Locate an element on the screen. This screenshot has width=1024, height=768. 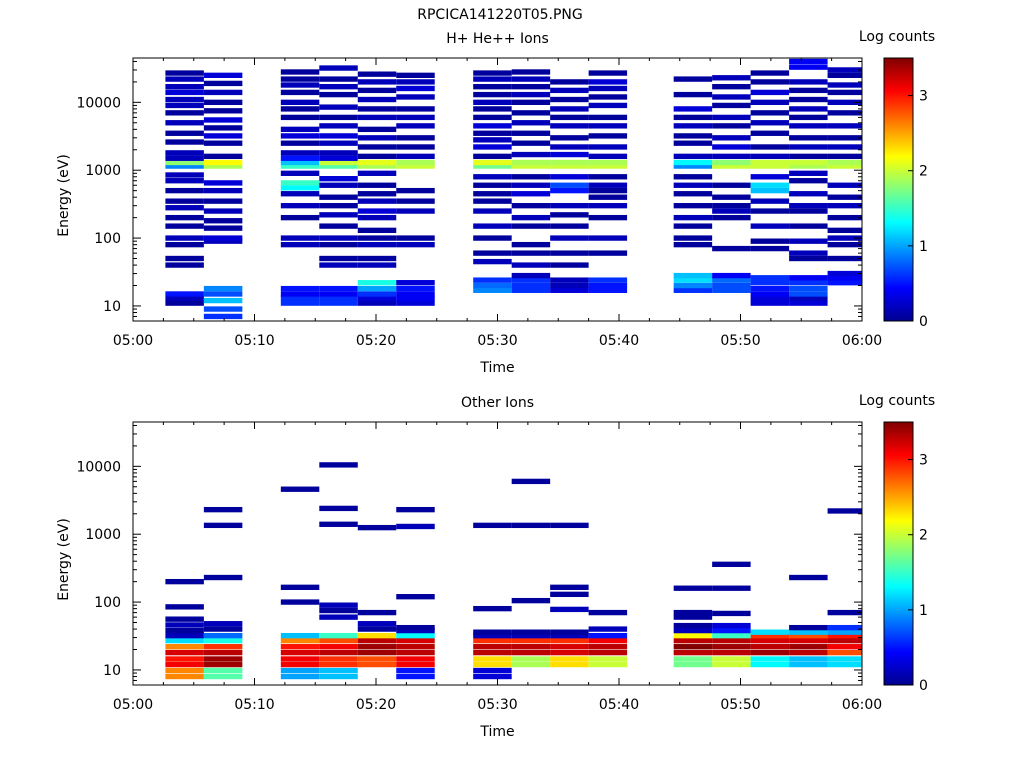
x-tick-label: 05:50 is located at coordinates (740, 341).